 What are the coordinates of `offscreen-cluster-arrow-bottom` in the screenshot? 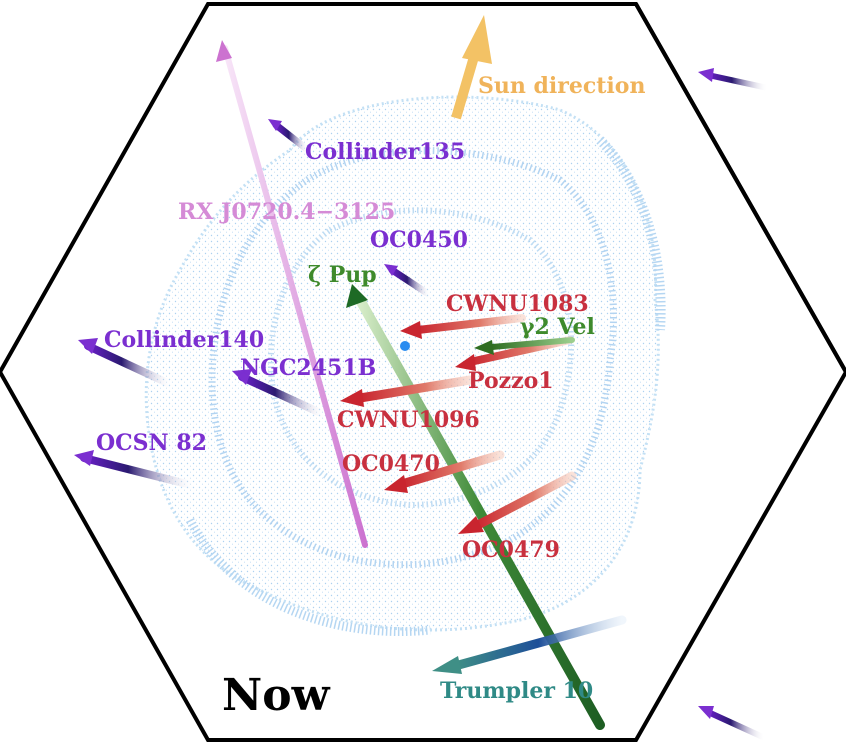 It's located at (736, 725).